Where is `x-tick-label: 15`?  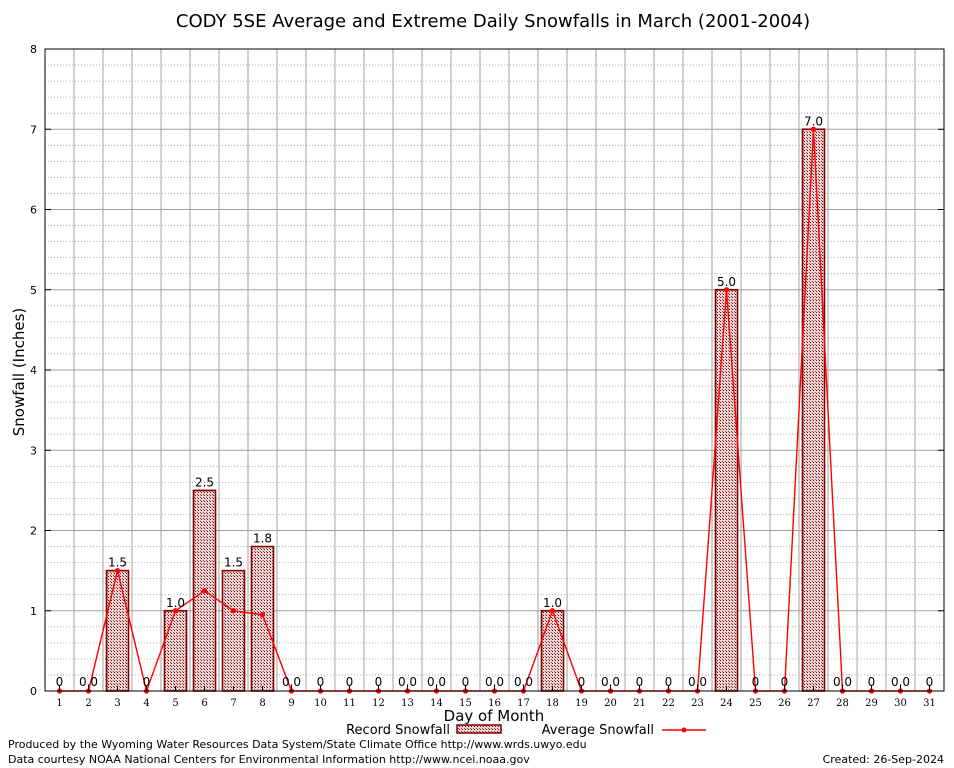
x-tick-label: 15 is located at coordinates (465, 703).